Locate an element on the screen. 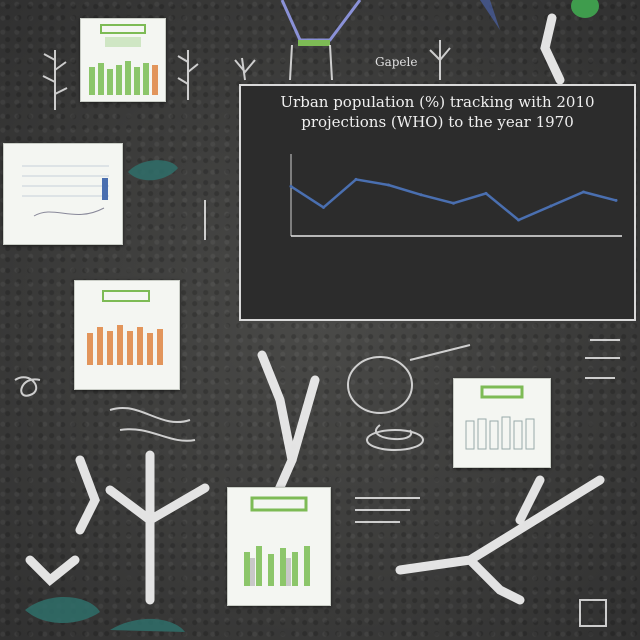  line-chart is located at coordinates (455, 195).